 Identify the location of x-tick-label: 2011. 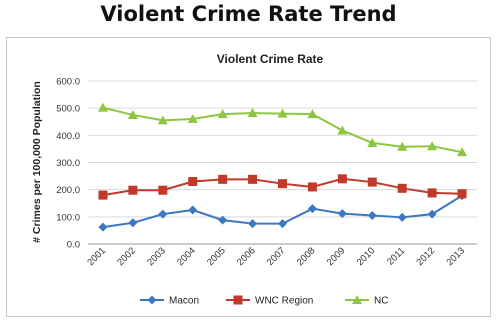
(396, 256).